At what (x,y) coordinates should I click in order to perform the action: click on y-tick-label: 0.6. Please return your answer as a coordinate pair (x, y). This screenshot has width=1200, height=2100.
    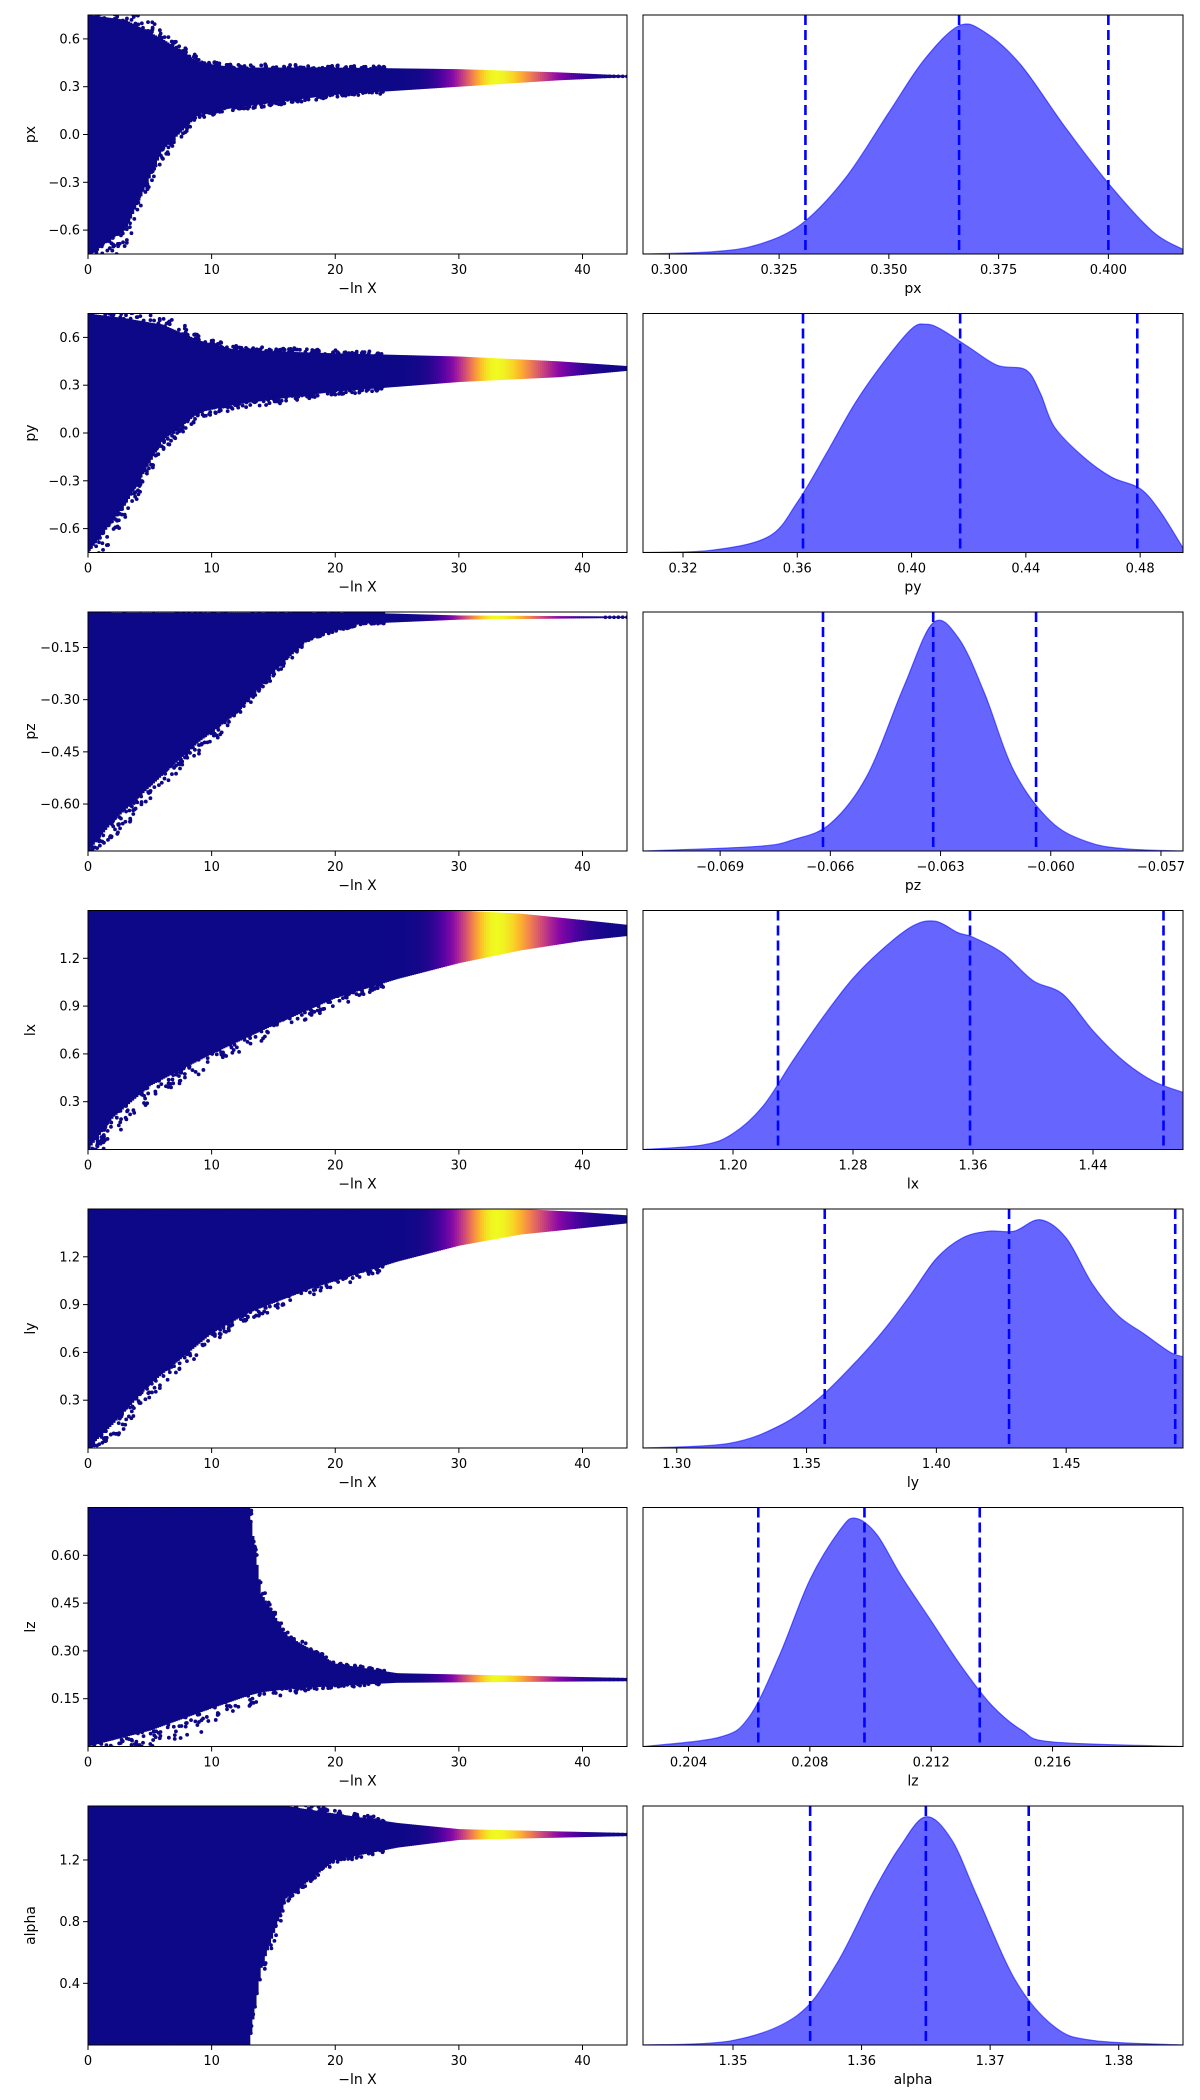
    Looking at the image, I should click on (69, 338).